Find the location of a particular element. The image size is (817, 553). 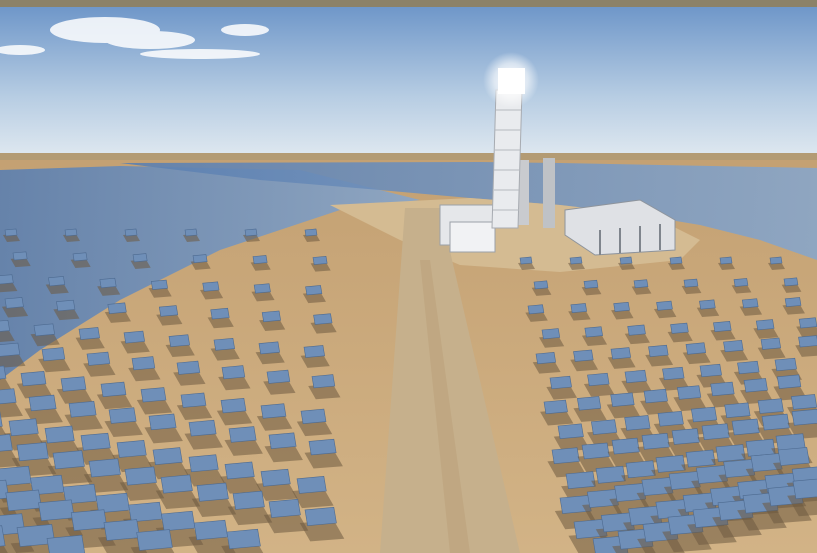

building-annex is located at coordinates (472, 237).